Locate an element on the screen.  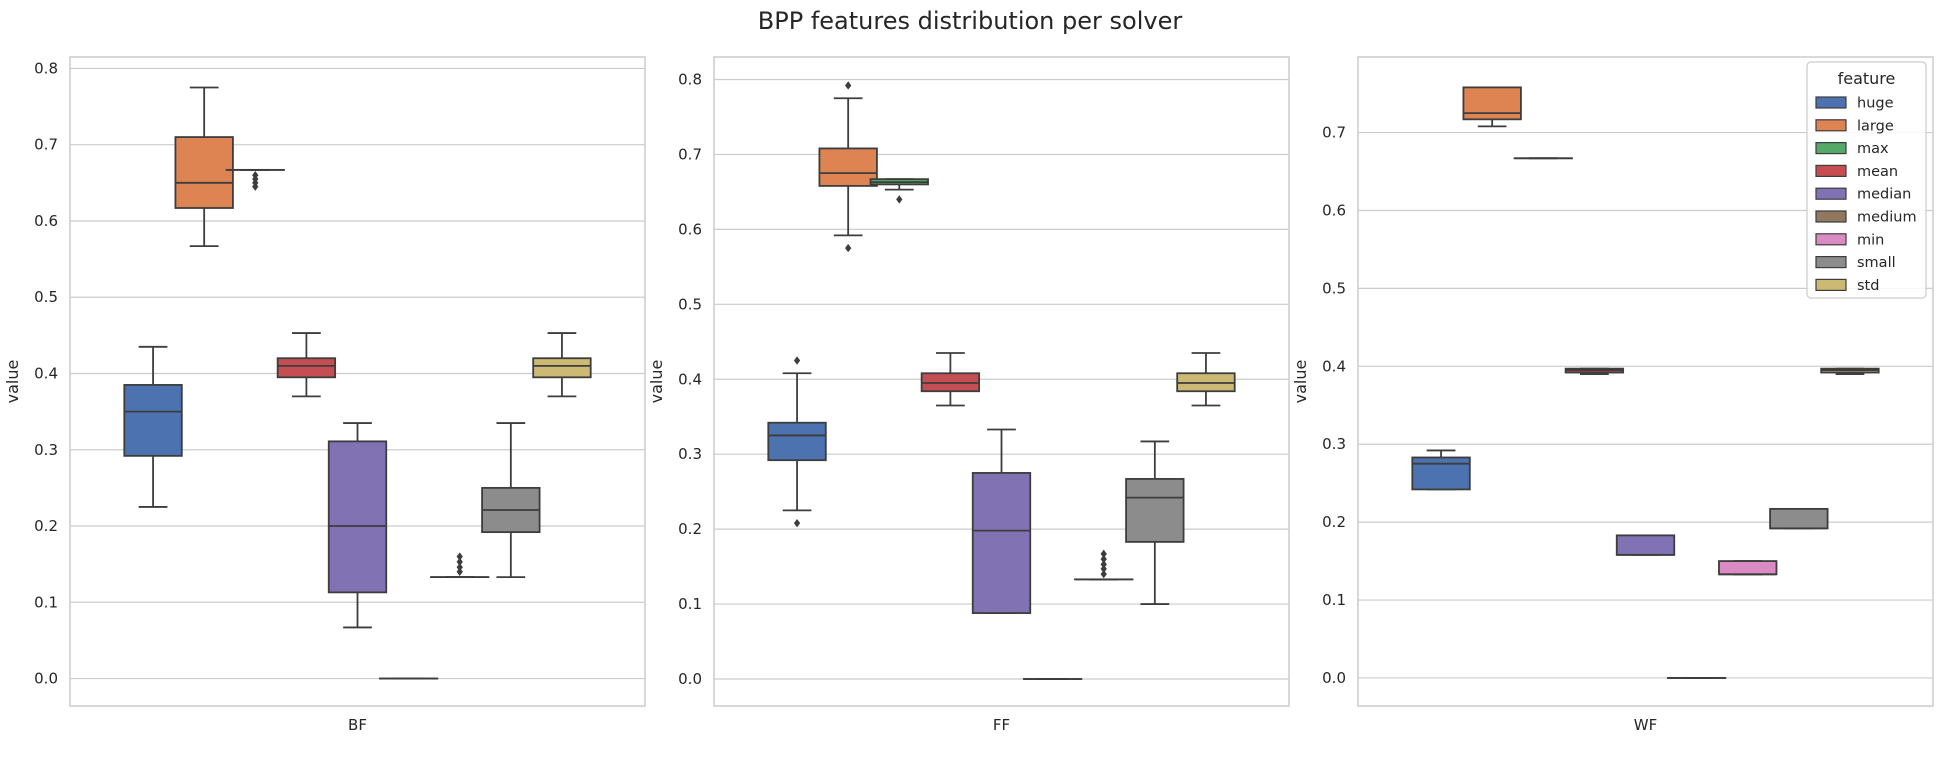
x-tick-label: FF is located at coordinates (1001, 725).